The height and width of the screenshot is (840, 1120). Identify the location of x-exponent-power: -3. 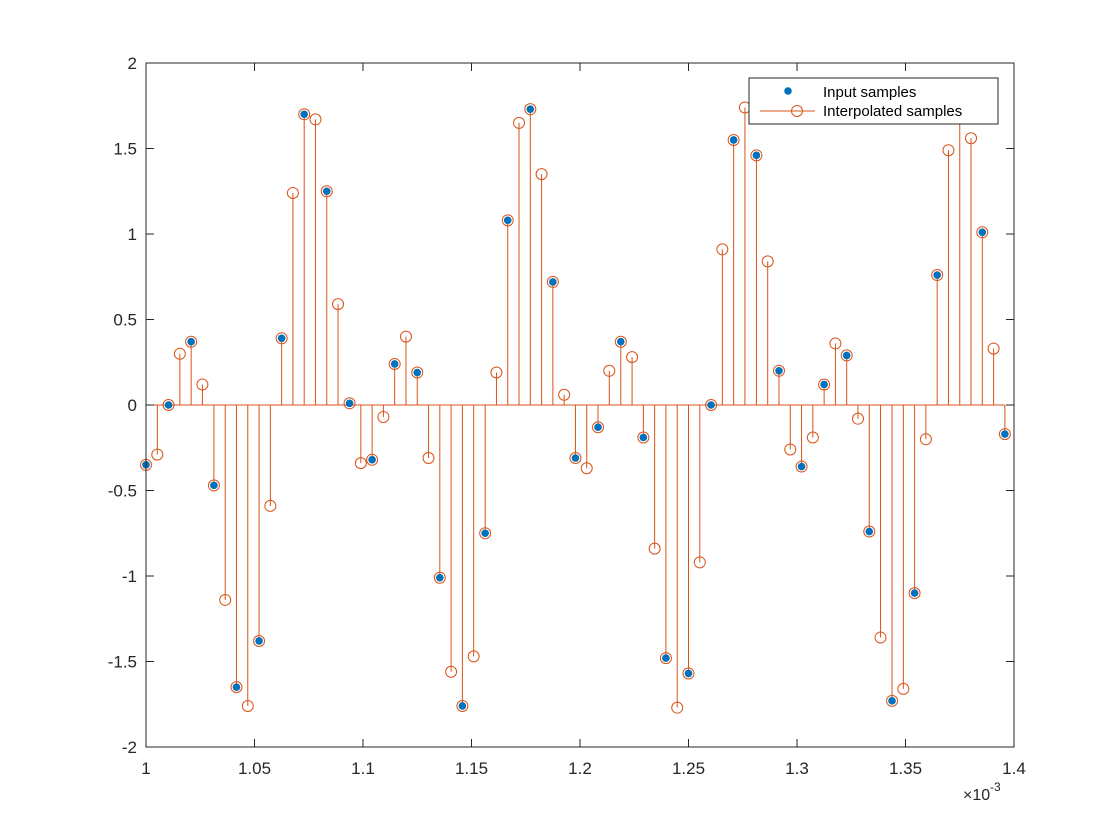
(995, 787).